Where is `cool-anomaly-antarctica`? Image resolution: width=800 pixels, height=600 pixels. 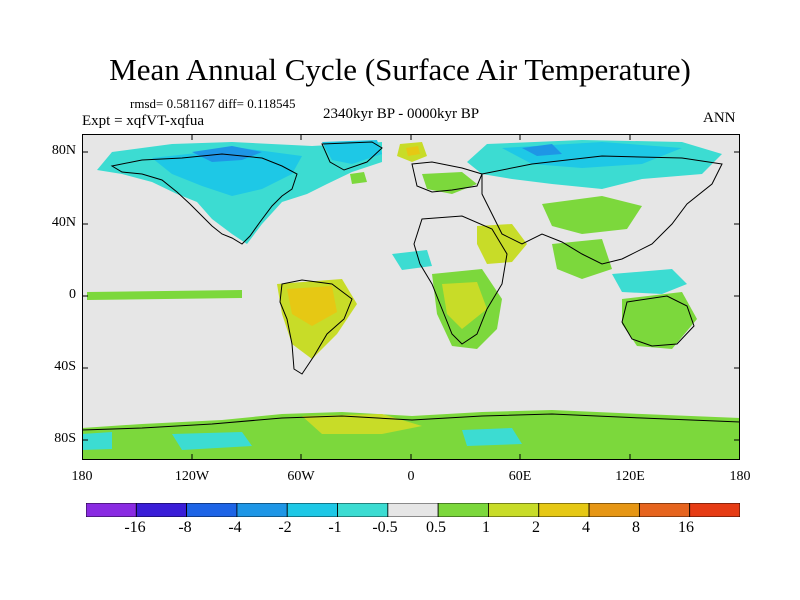
cool-anomaly-antarctica is located at coordinates (212, 441).